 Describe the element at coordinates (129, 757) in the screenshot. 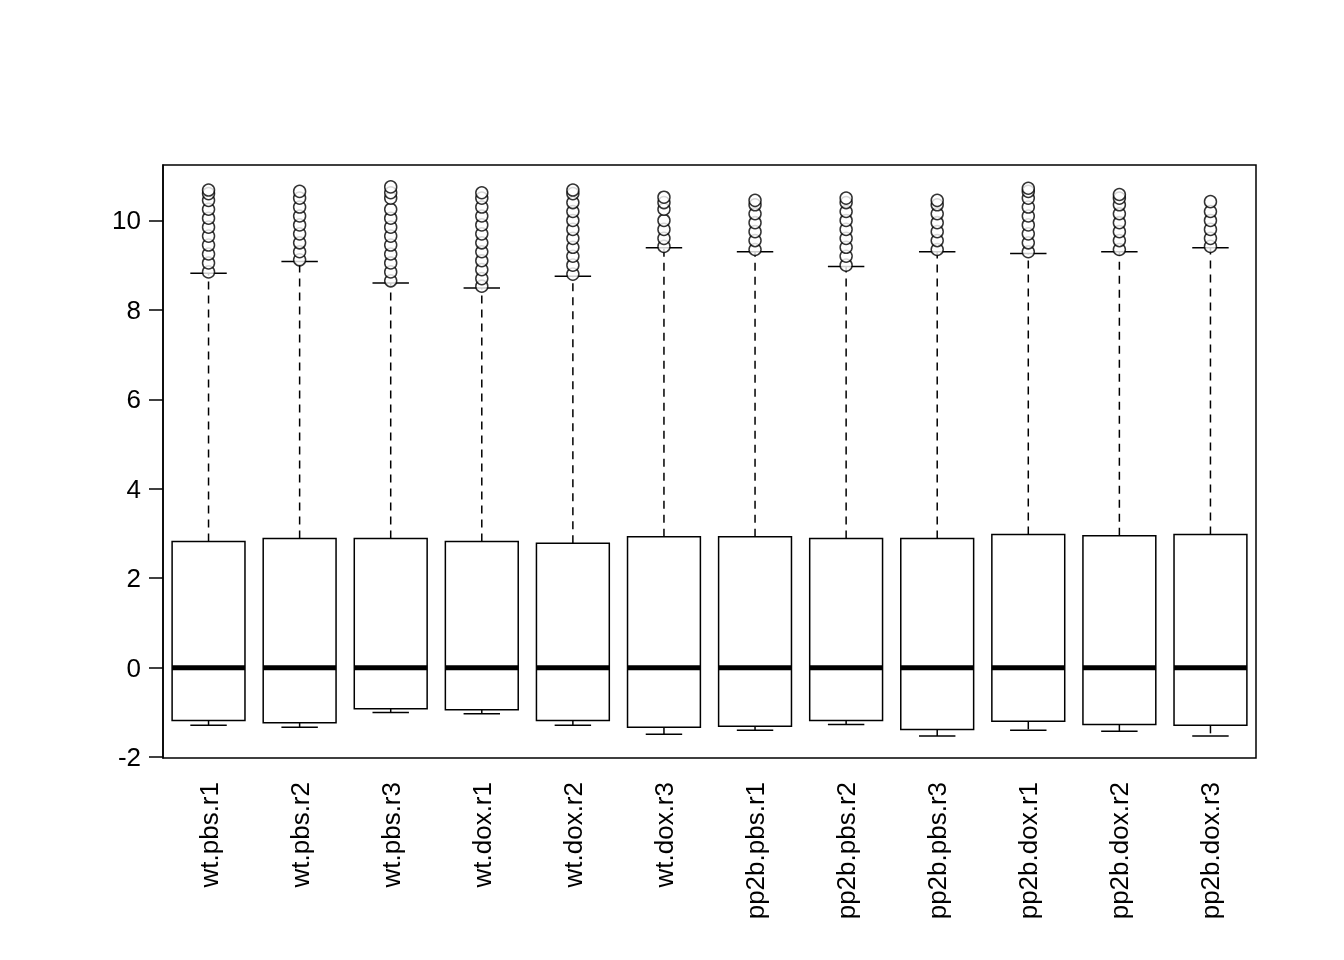

I see `y-tick-label: -2` at that location.